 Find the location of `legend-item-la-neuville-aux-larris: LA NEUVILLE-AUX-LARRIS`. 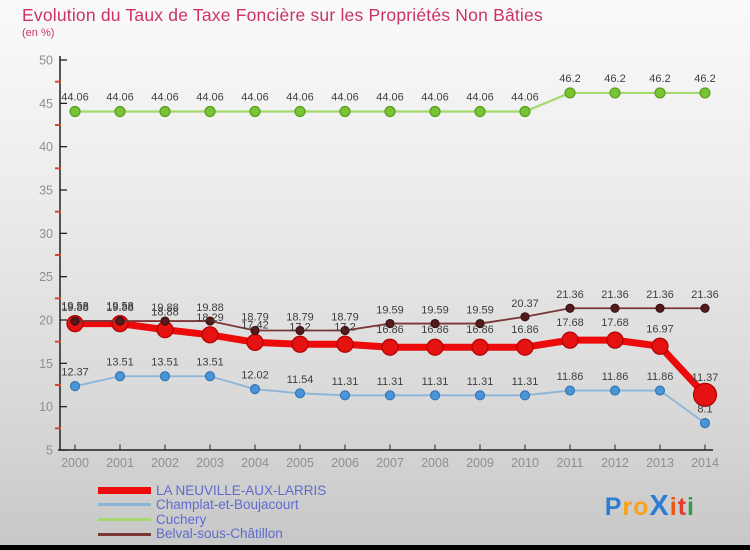

legend-item-la-neuville-aux-larris: LA NEUVILLE-AUX-LARRIS is located at coordinates (212, 490).